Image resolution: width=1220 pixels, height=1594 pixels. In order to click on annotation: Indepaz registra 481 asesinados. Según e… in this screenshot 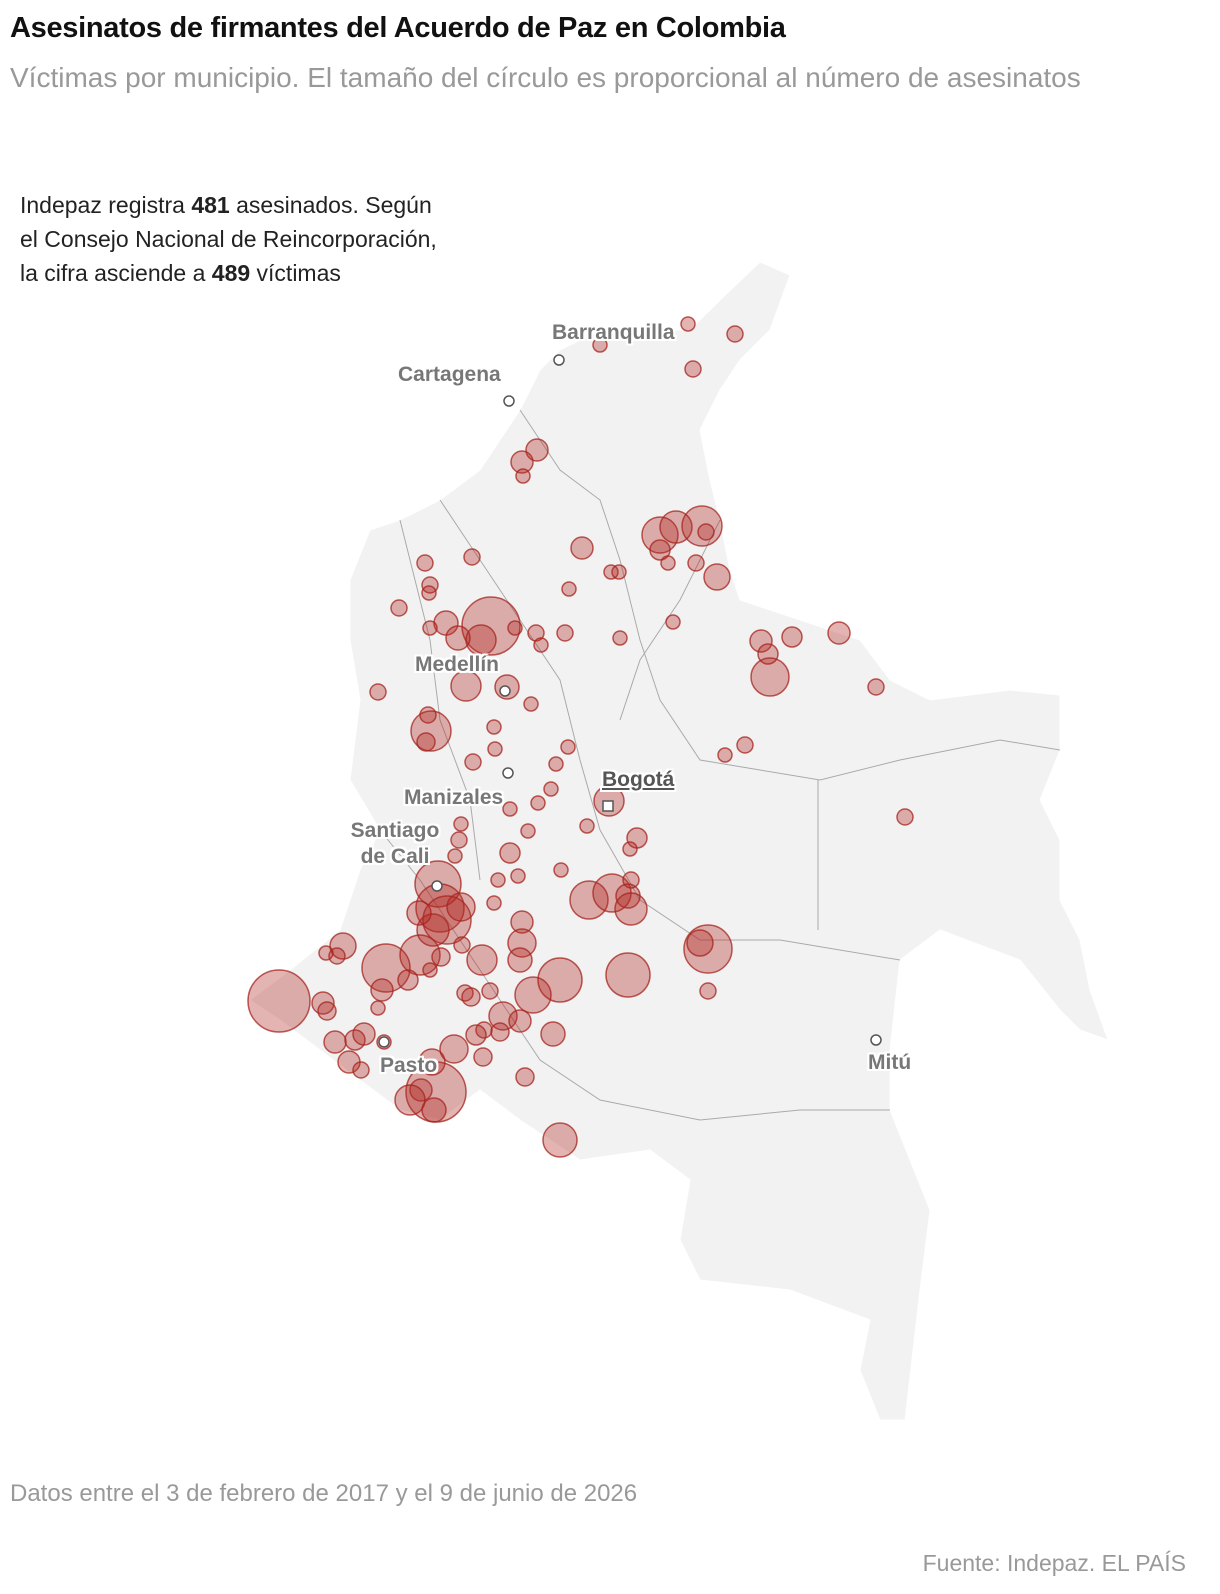, I will do `click(230, 239)`.